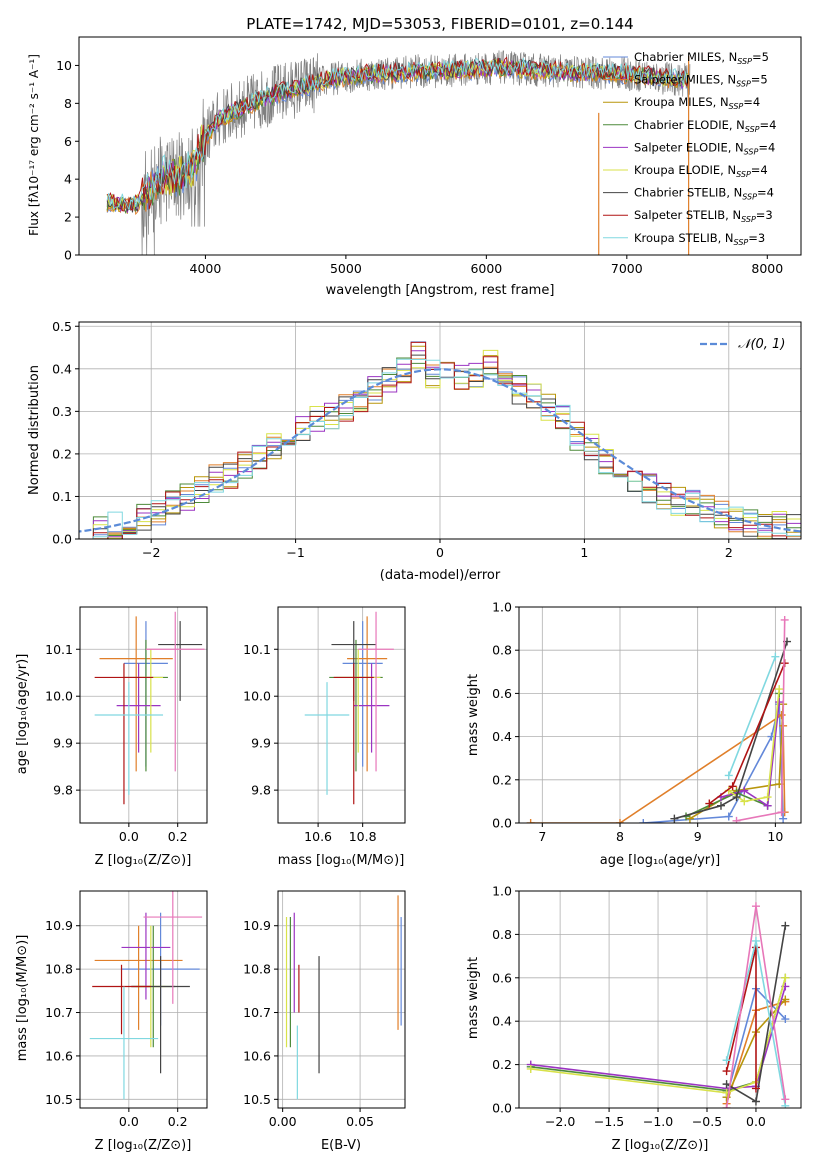 This screenshot has height=1170, width=819. I want to click on weight-vs-age-ylabel: mass weight, so click(473, 715).